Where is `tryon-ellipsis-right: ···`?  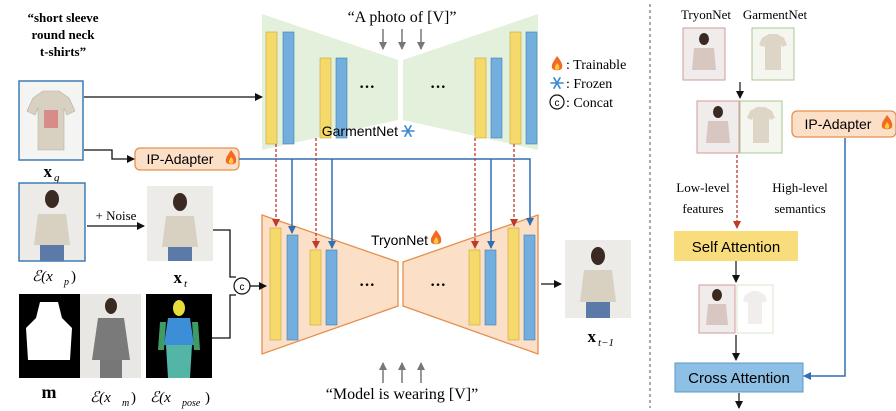
tryon-ellipsis-right: ··· is located at coordinates (438, 285).